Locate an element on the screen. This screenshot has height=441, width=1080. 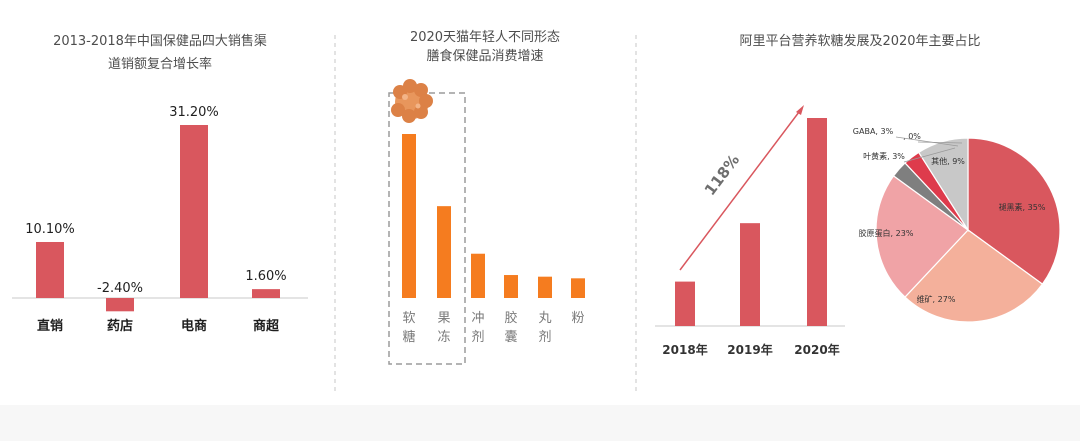
pie-slice-label: 褪黑素, 35% is located at coordinates (1022, 207).